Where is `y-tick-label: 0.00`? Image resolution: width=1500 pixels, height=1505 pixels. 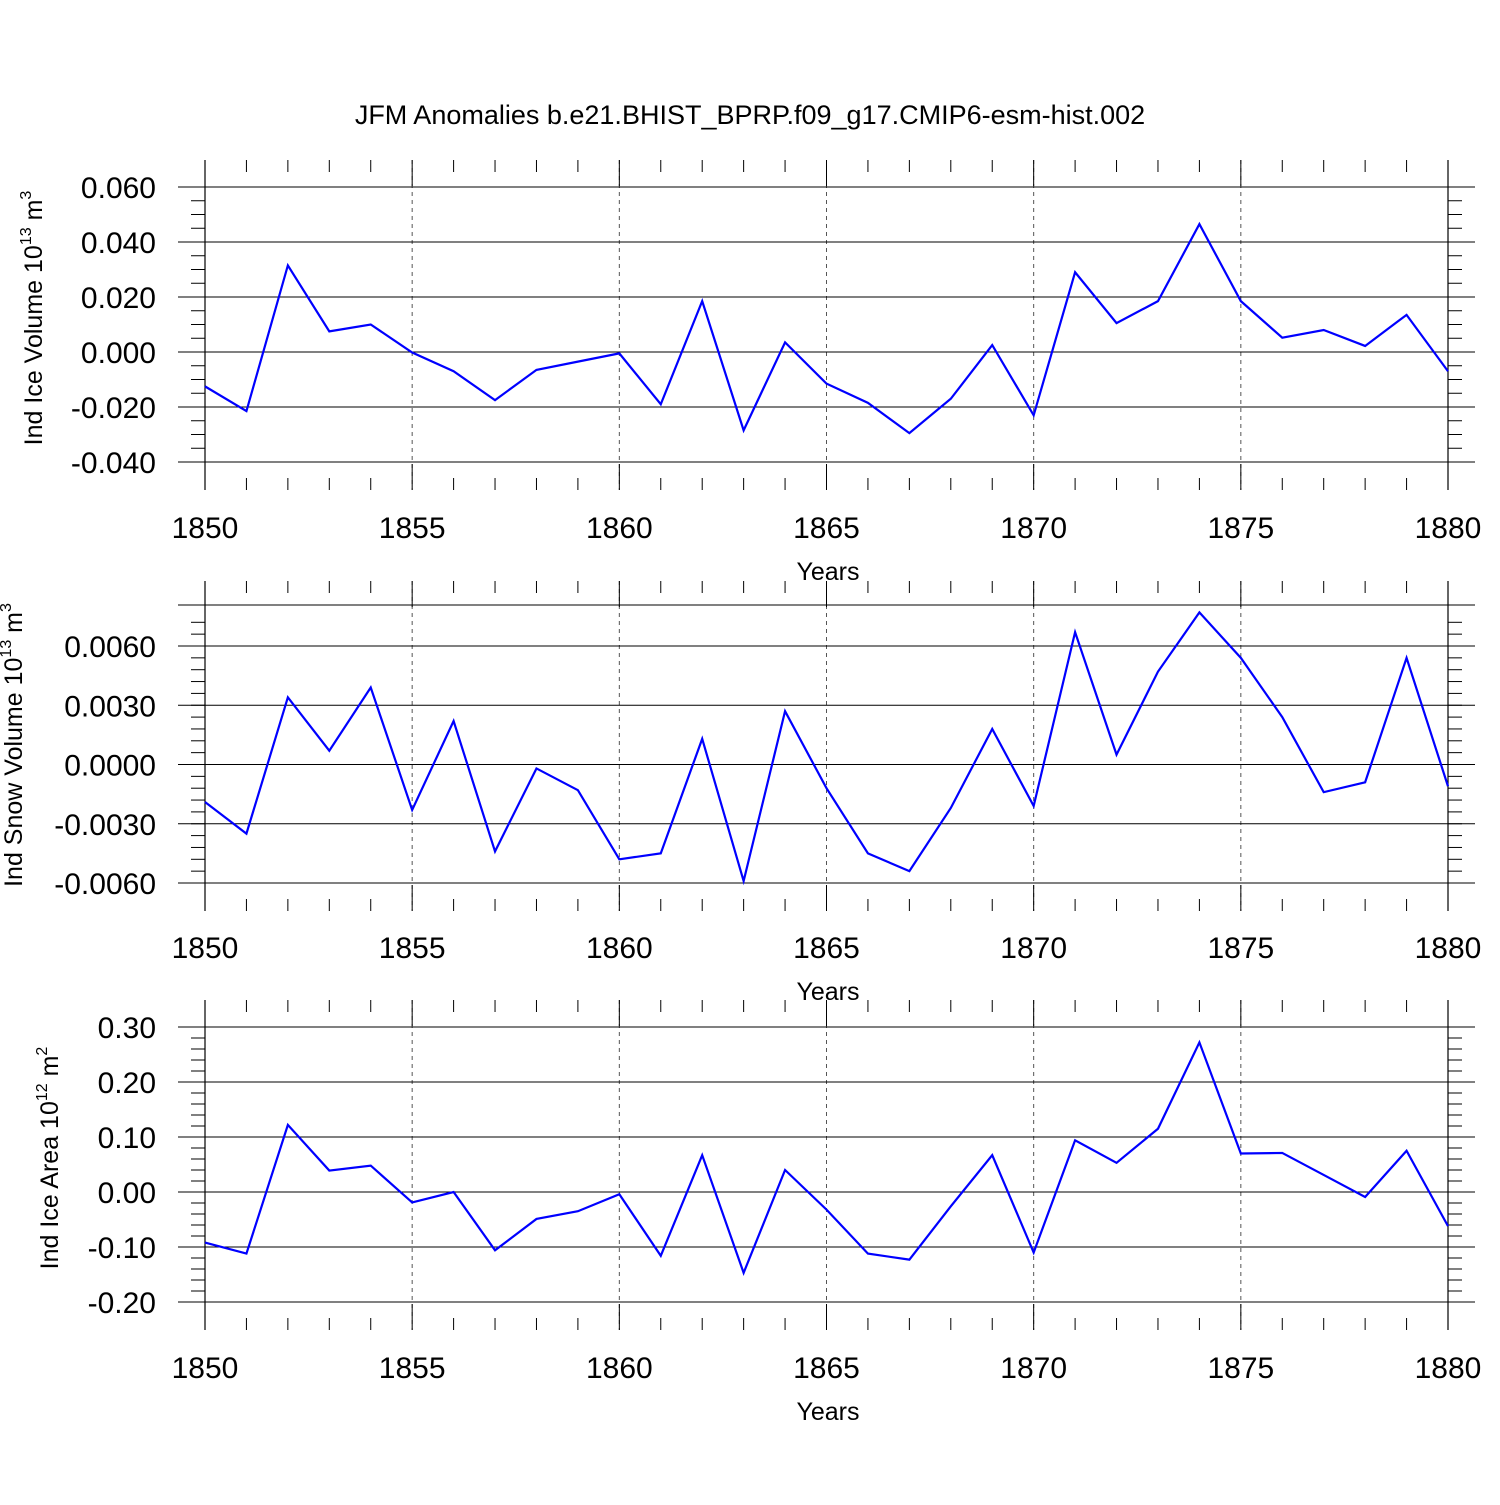 y-tick-label: 0.00 is located at coordinates (127, 1193).